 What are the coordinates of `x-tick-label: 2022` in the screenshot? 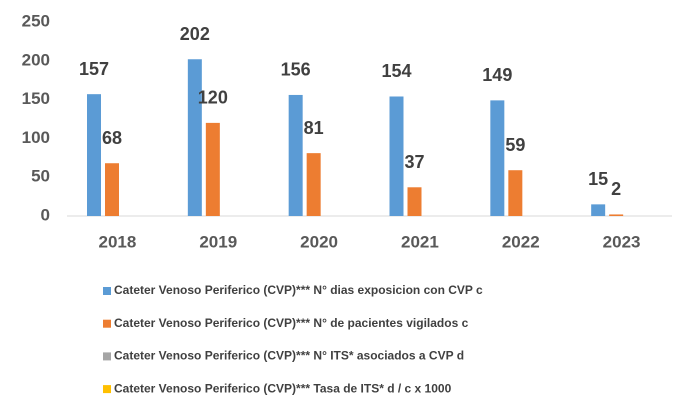 It's located at (521, 241).